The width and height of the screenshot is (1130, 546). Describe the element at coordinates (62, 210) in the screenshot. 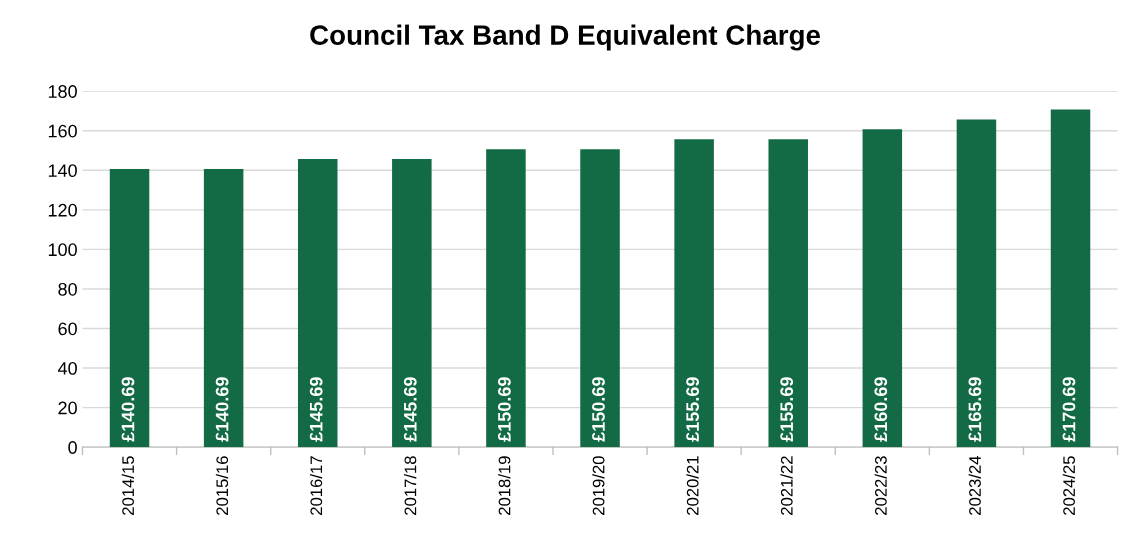

I see `y-tick-label: 120` at that location.